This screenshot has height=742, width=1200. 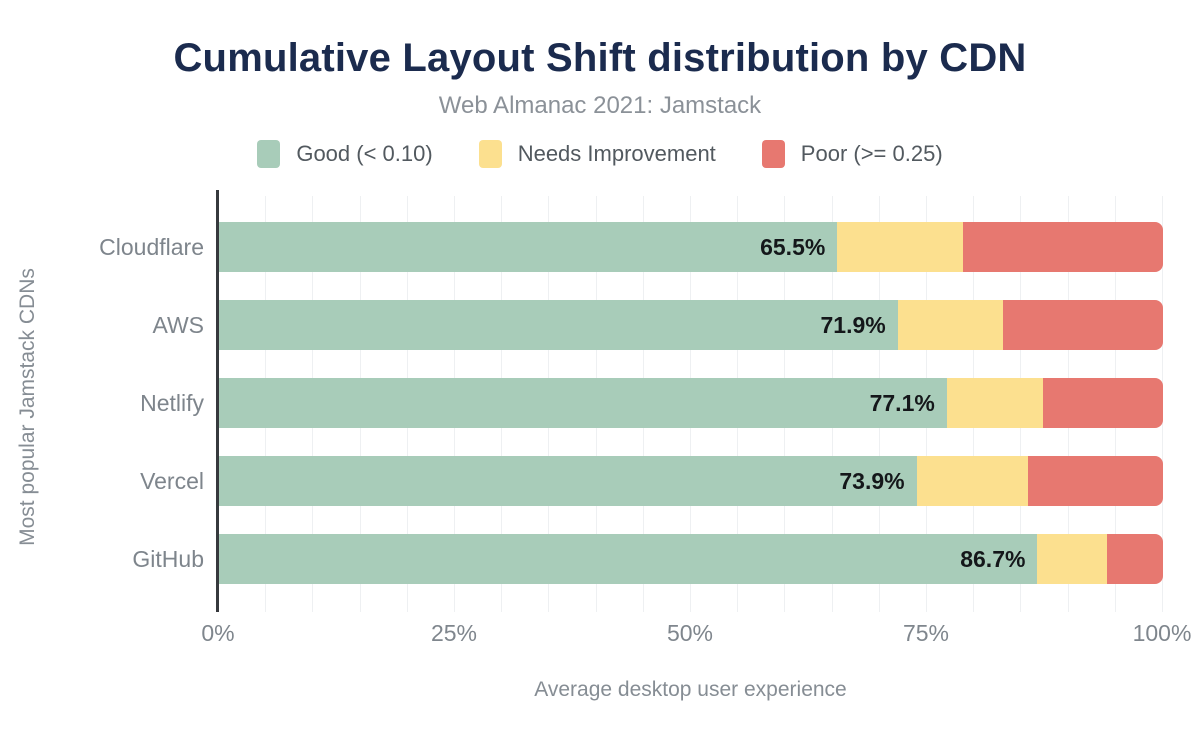 I want to click on y-axis-title: Most popular Jamstack CDNs, so click(x=27, y=407).